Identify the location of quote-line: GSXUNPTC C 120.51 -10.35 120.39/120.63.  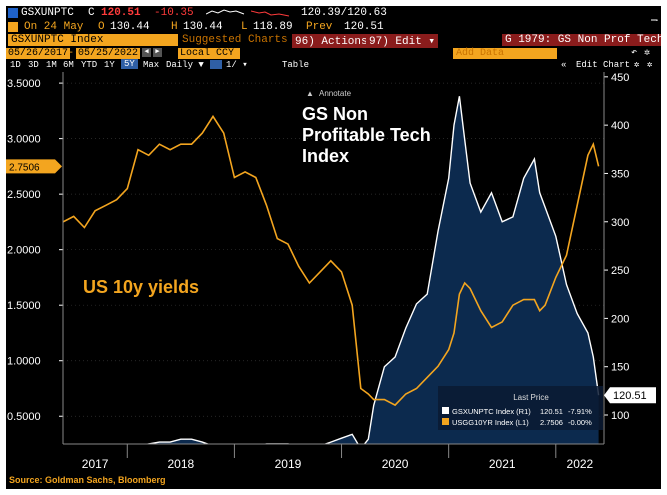
(333, 18).